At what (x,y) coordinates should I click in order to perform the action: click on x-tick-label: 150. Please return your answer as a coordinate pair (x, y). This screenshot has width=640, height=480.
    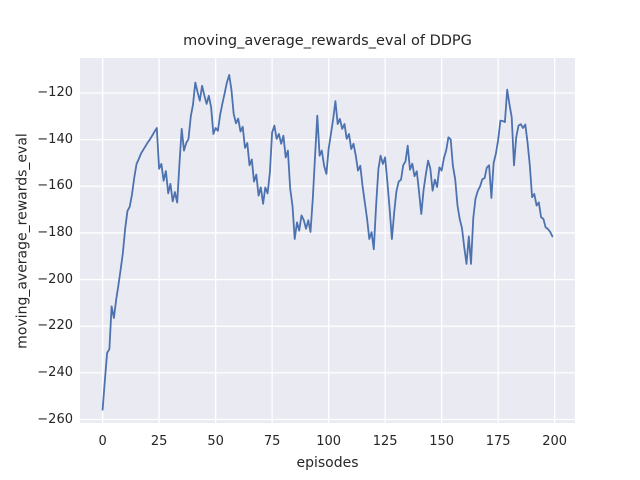
    Looking at the image, I should click on (442, 441).